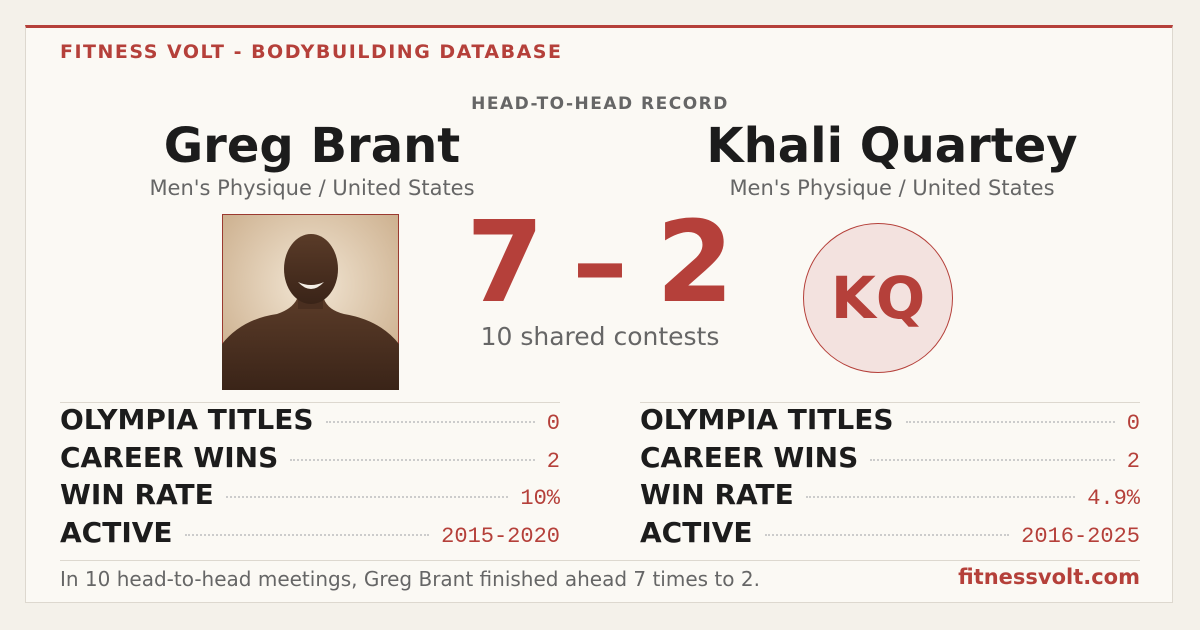  Describe the element at coordinates (312, 146) in the screenshot. I see `athlete-name: Greg Brant` at that location.